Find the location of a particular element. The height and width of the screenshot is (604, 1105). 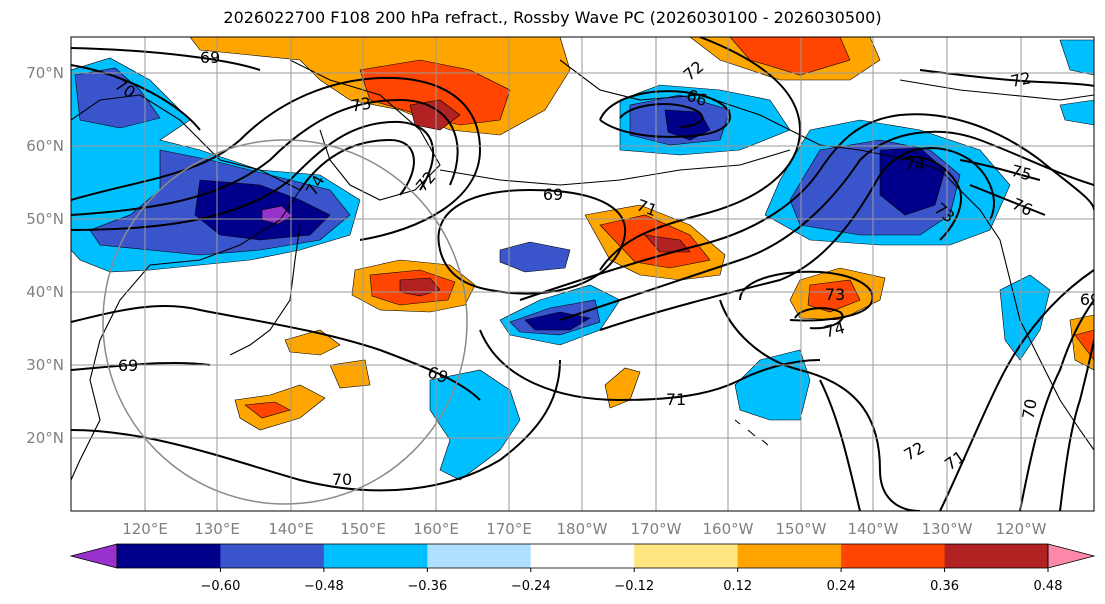

coastline-arctic is located at coordinates (996, 90).